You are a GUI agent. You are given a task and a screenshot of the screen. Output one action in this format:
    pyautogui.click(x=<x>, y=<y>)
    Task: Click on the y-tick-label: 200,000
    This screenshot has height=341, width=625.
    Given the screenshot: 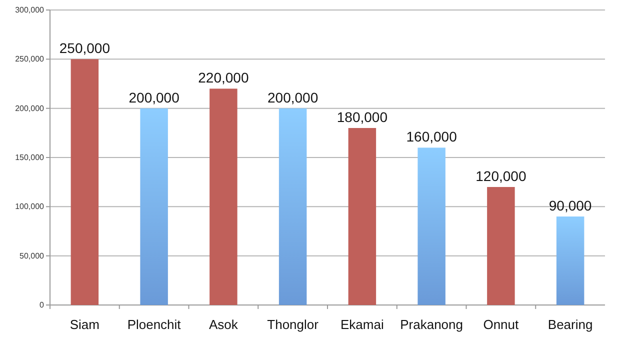 What is the action you would take?
    pyautogui.click(x=30, y=108)
    